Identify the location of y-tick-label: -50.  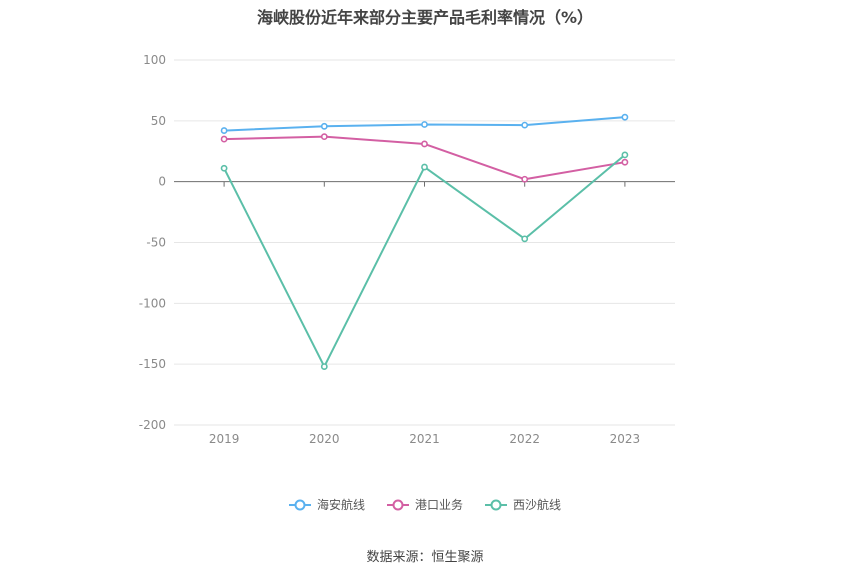
(156, 243).